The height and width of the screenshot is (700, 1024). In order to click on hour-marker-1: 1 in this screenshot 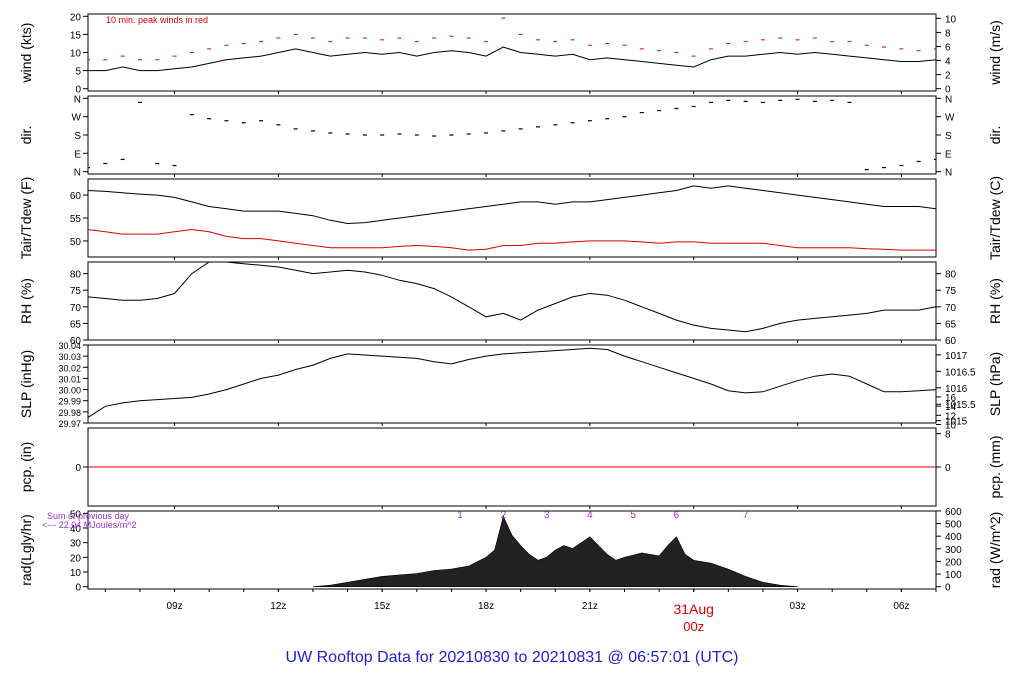, I will do `click(460, 515)`.